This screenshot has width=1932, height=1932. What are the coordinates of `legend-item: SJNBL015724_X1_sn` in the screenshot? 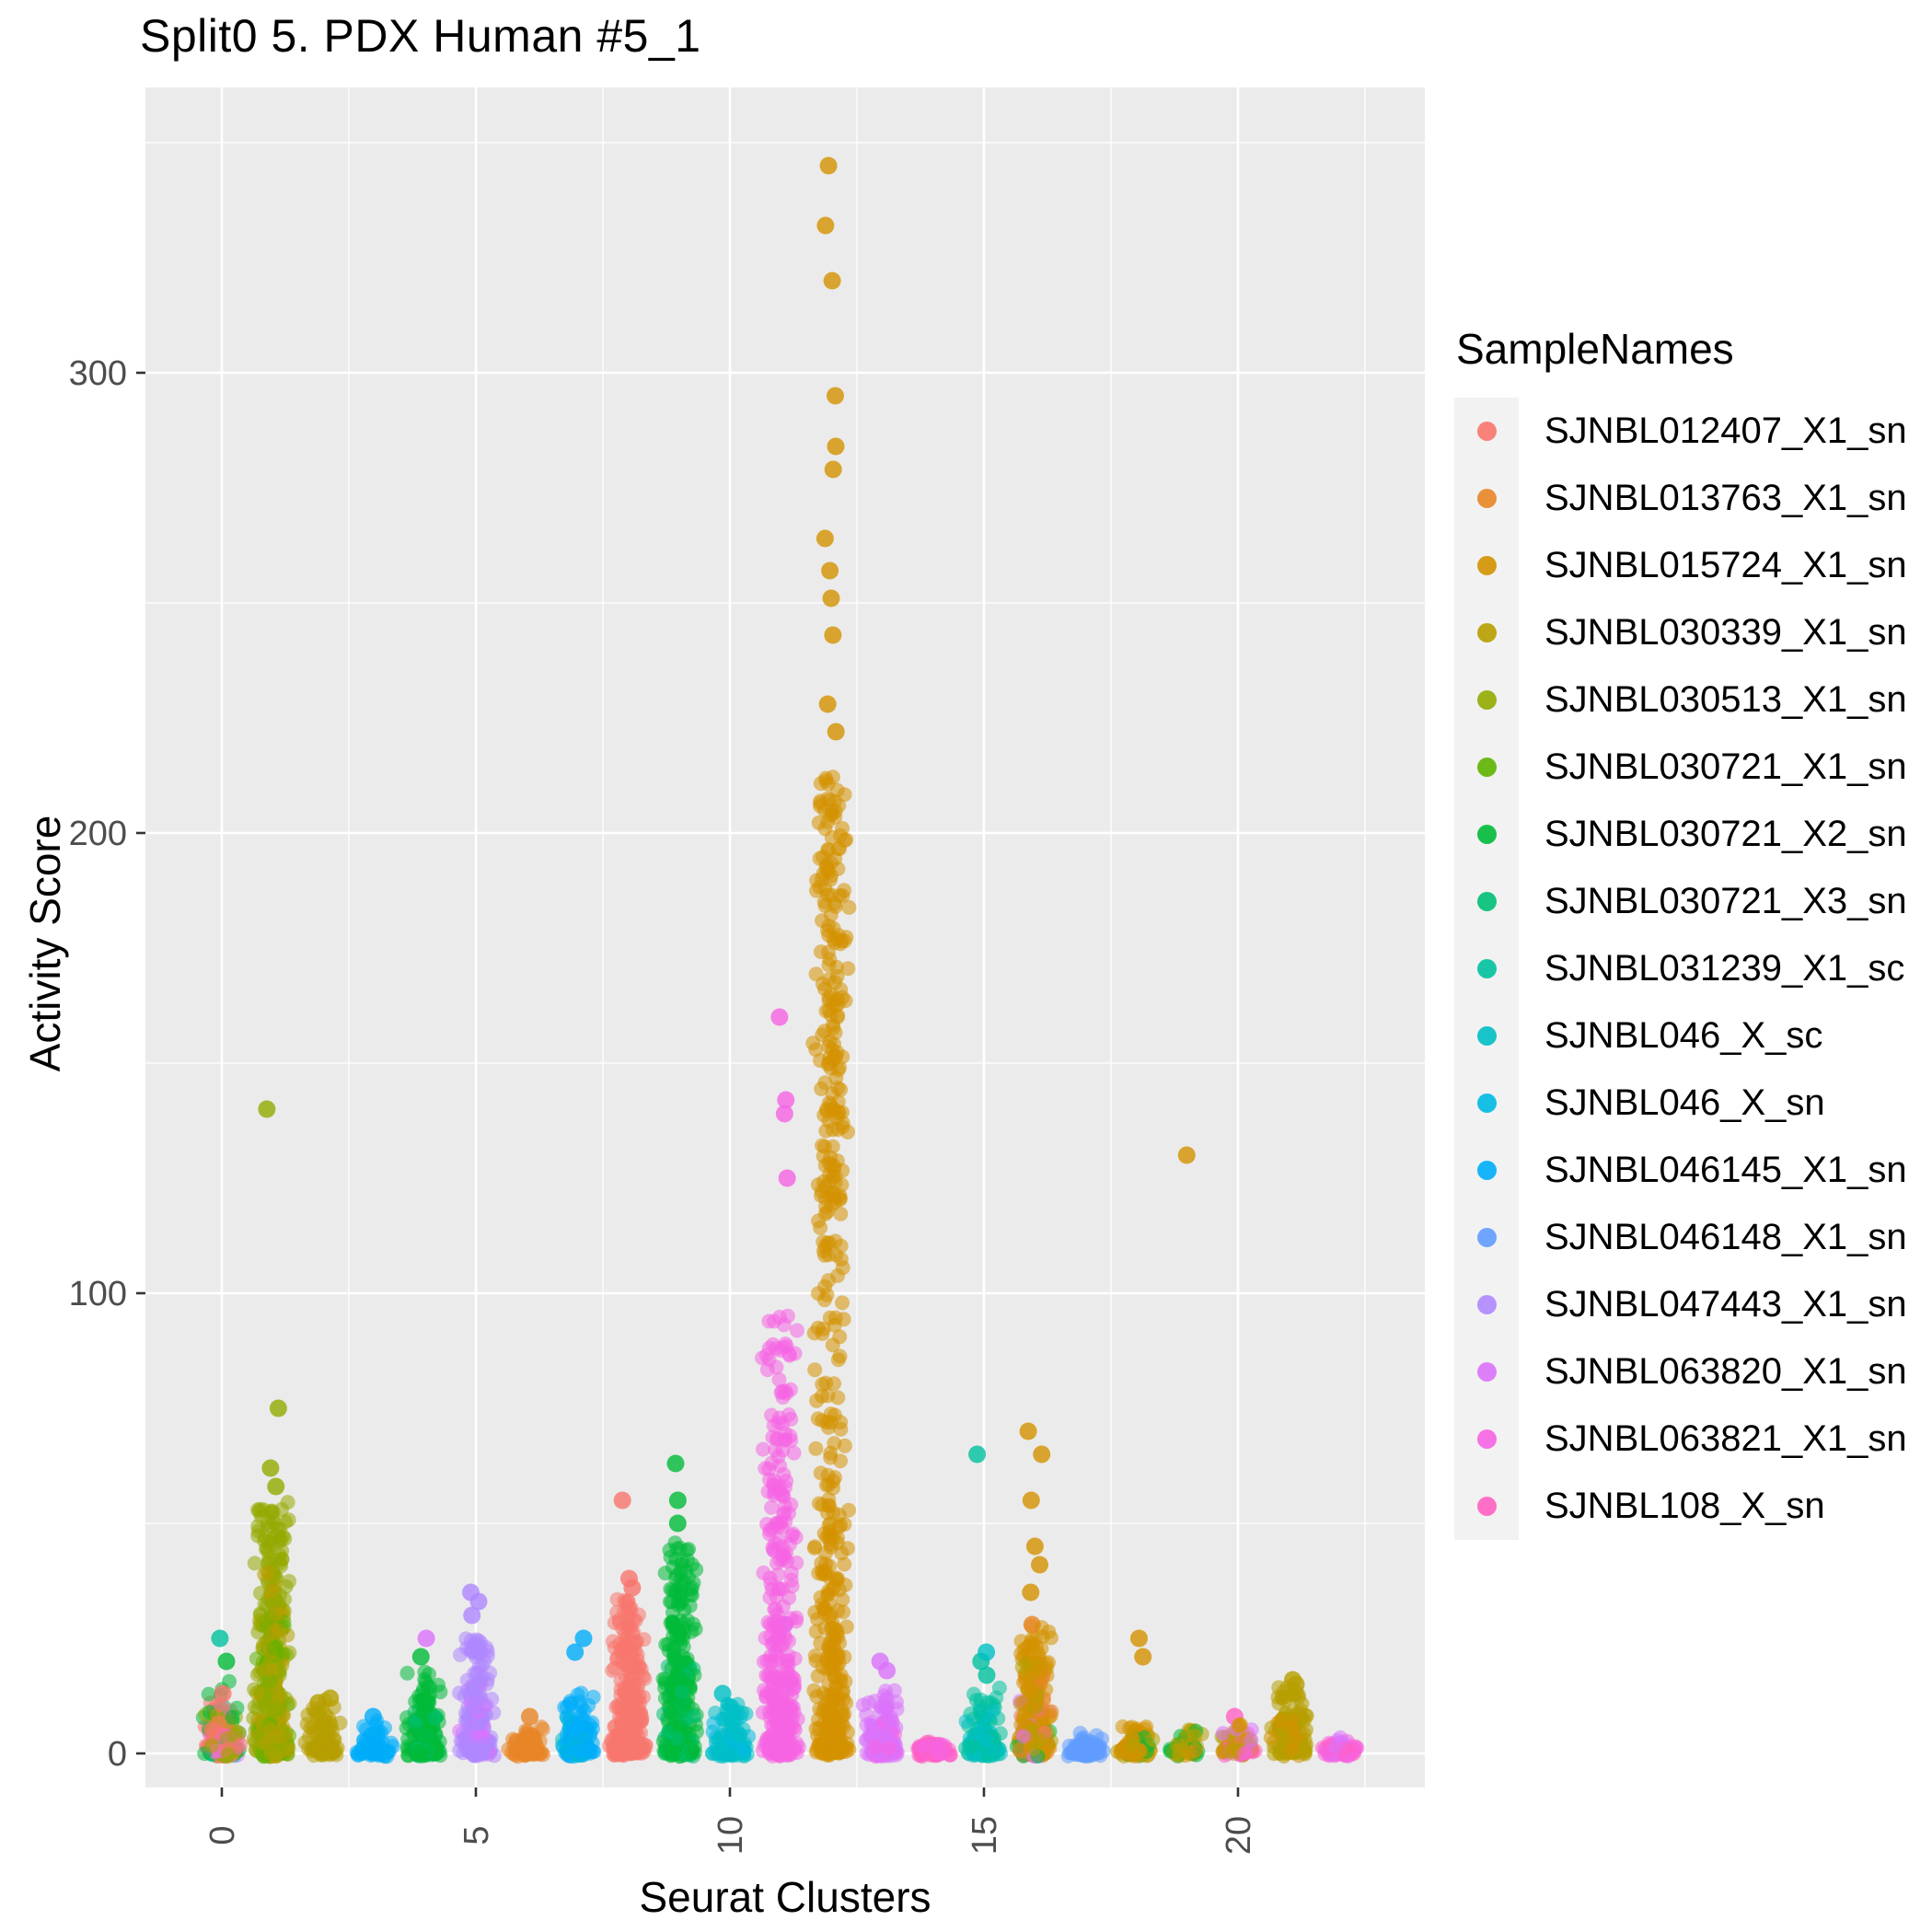 It's located at (1691, 566).